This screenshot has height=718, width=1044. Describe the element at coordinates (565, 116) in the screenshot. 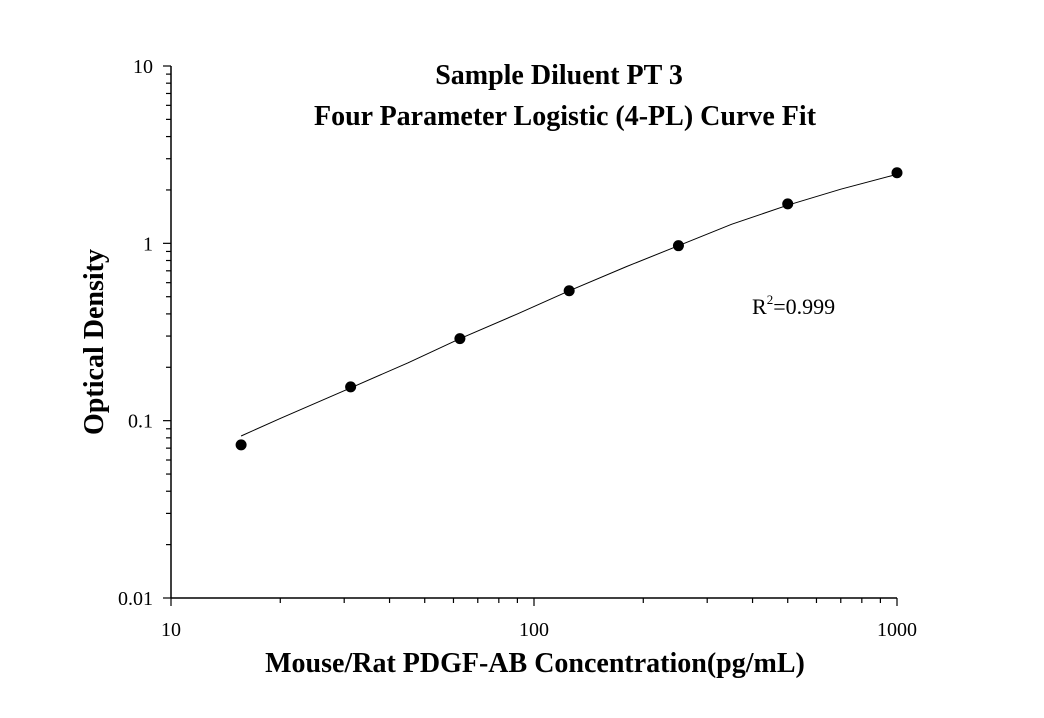

I see `chart-title-line2: Four Parameter Logistic (4-PL) Curve Fit` at that location.